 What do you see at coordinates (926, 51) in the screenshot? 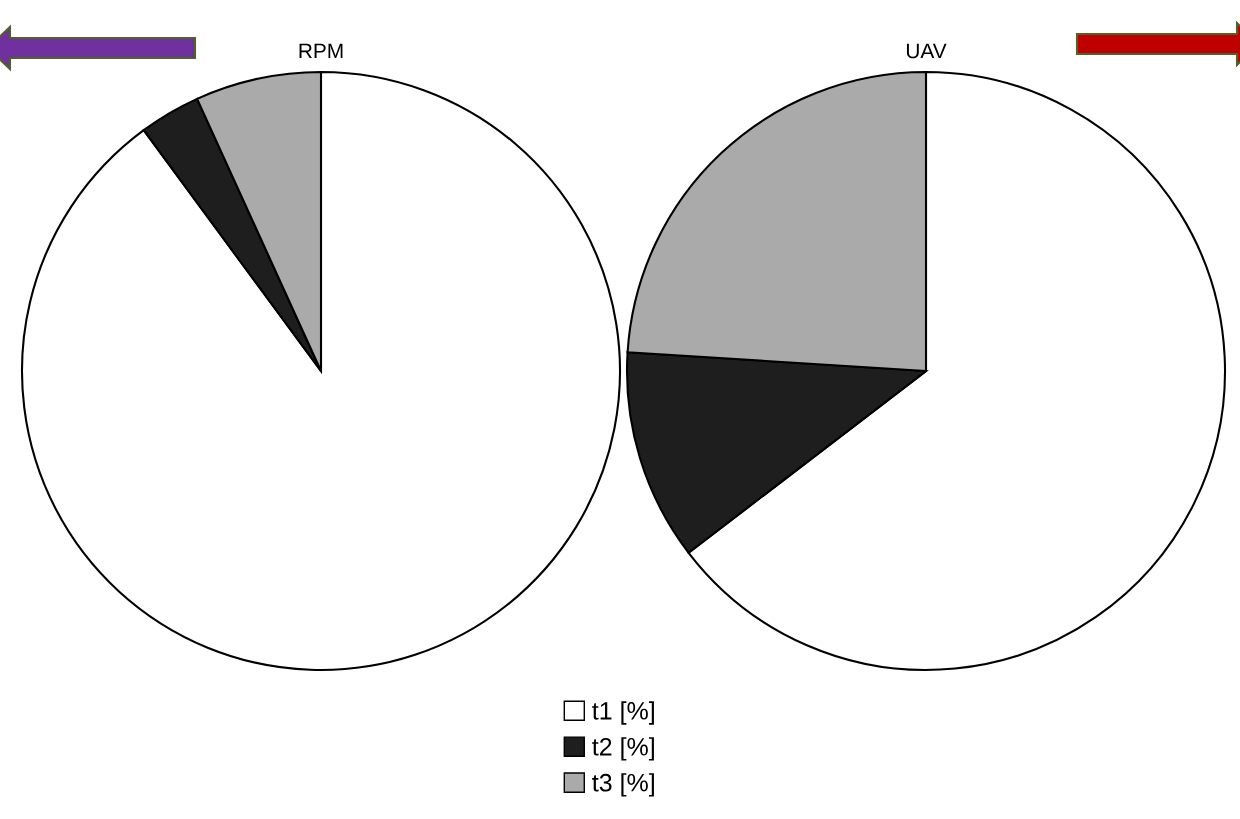
I see `chart-title: UAV` at bounding box center [926, 51].